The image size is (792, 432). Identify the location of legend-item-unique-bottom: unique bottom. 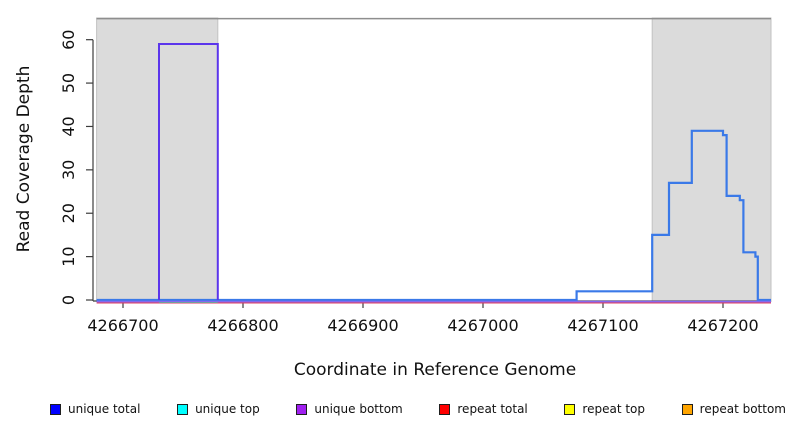
(349, 409).